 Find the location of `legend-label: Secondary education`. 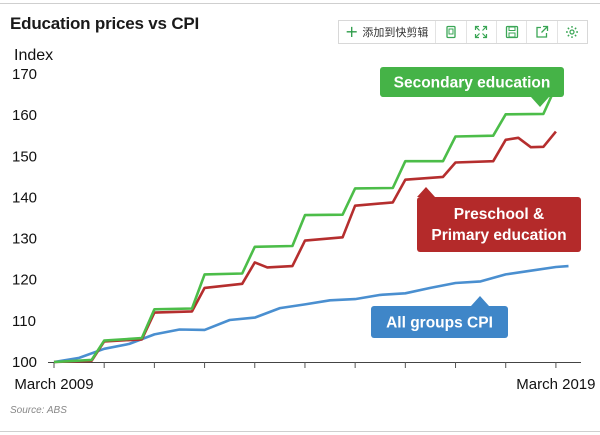

legend-label: Secondary education is located at coordinates (472, 83).